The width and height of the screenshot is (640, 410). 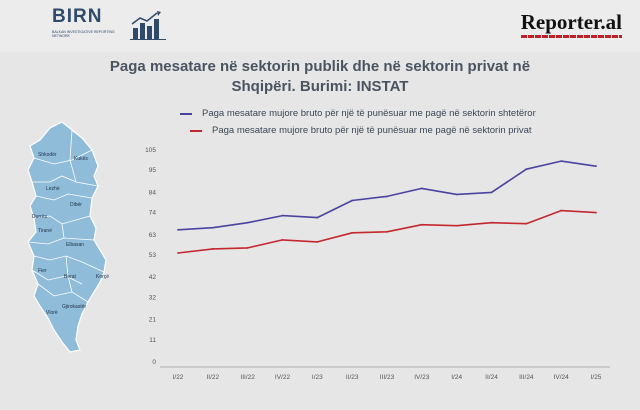 What do you see at coordinates (150, 150) in the screenshot?
I see `y-tick-label-10: 105` at bounding box center [150, 150].